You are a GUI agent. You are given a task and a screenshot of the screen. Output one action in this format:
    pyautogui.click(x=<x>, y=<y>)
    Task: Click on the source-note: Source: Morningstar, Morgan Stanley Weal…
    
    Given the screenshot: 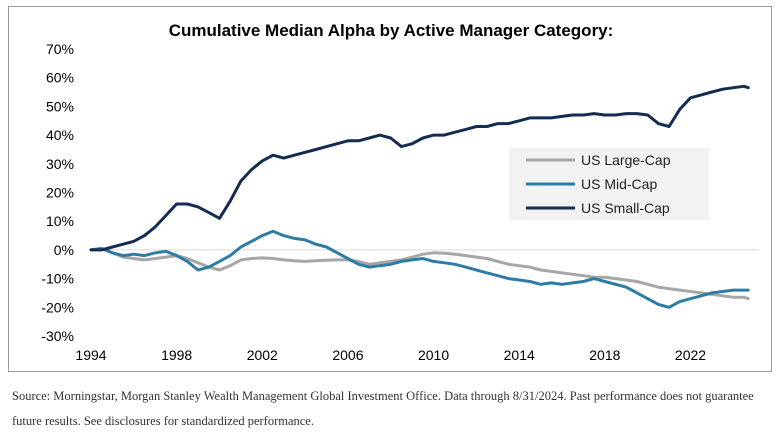 What is the action you would take?
    pyautogui.click(x=383, y=408)
    